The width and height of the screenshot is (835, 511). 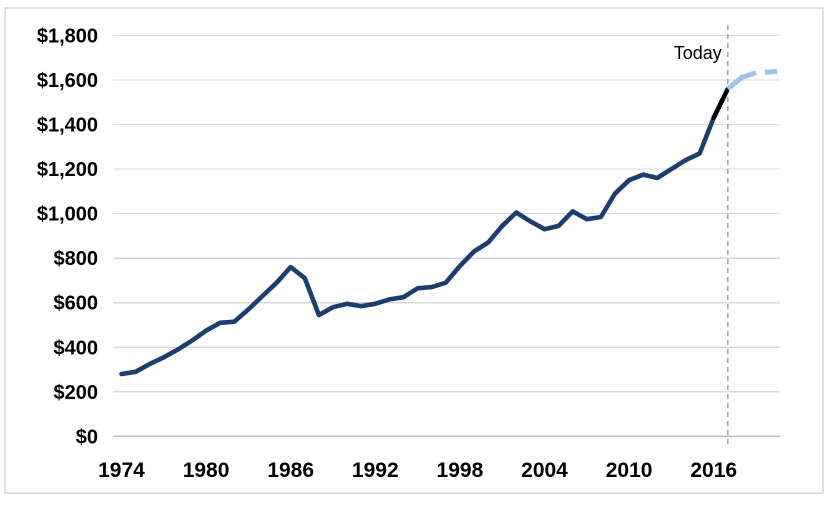 What do you see at coordinates (713, 470) in the screenshot?
I see `x-tick-label: 2016` at bounding box center [713, 470].